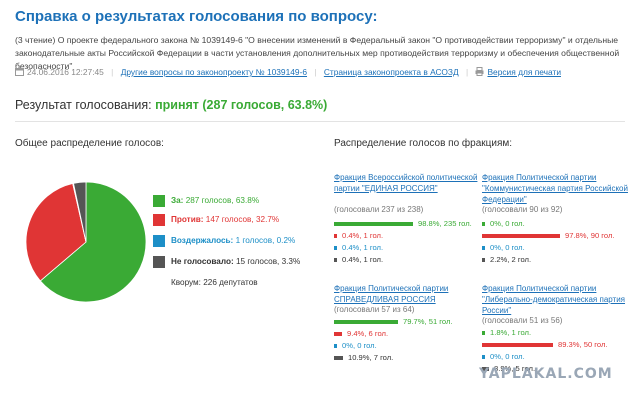 This screenshot has width=640, height=403. I want to click on legend-value: 1 голосов, 0.2%, so click(265, 240).